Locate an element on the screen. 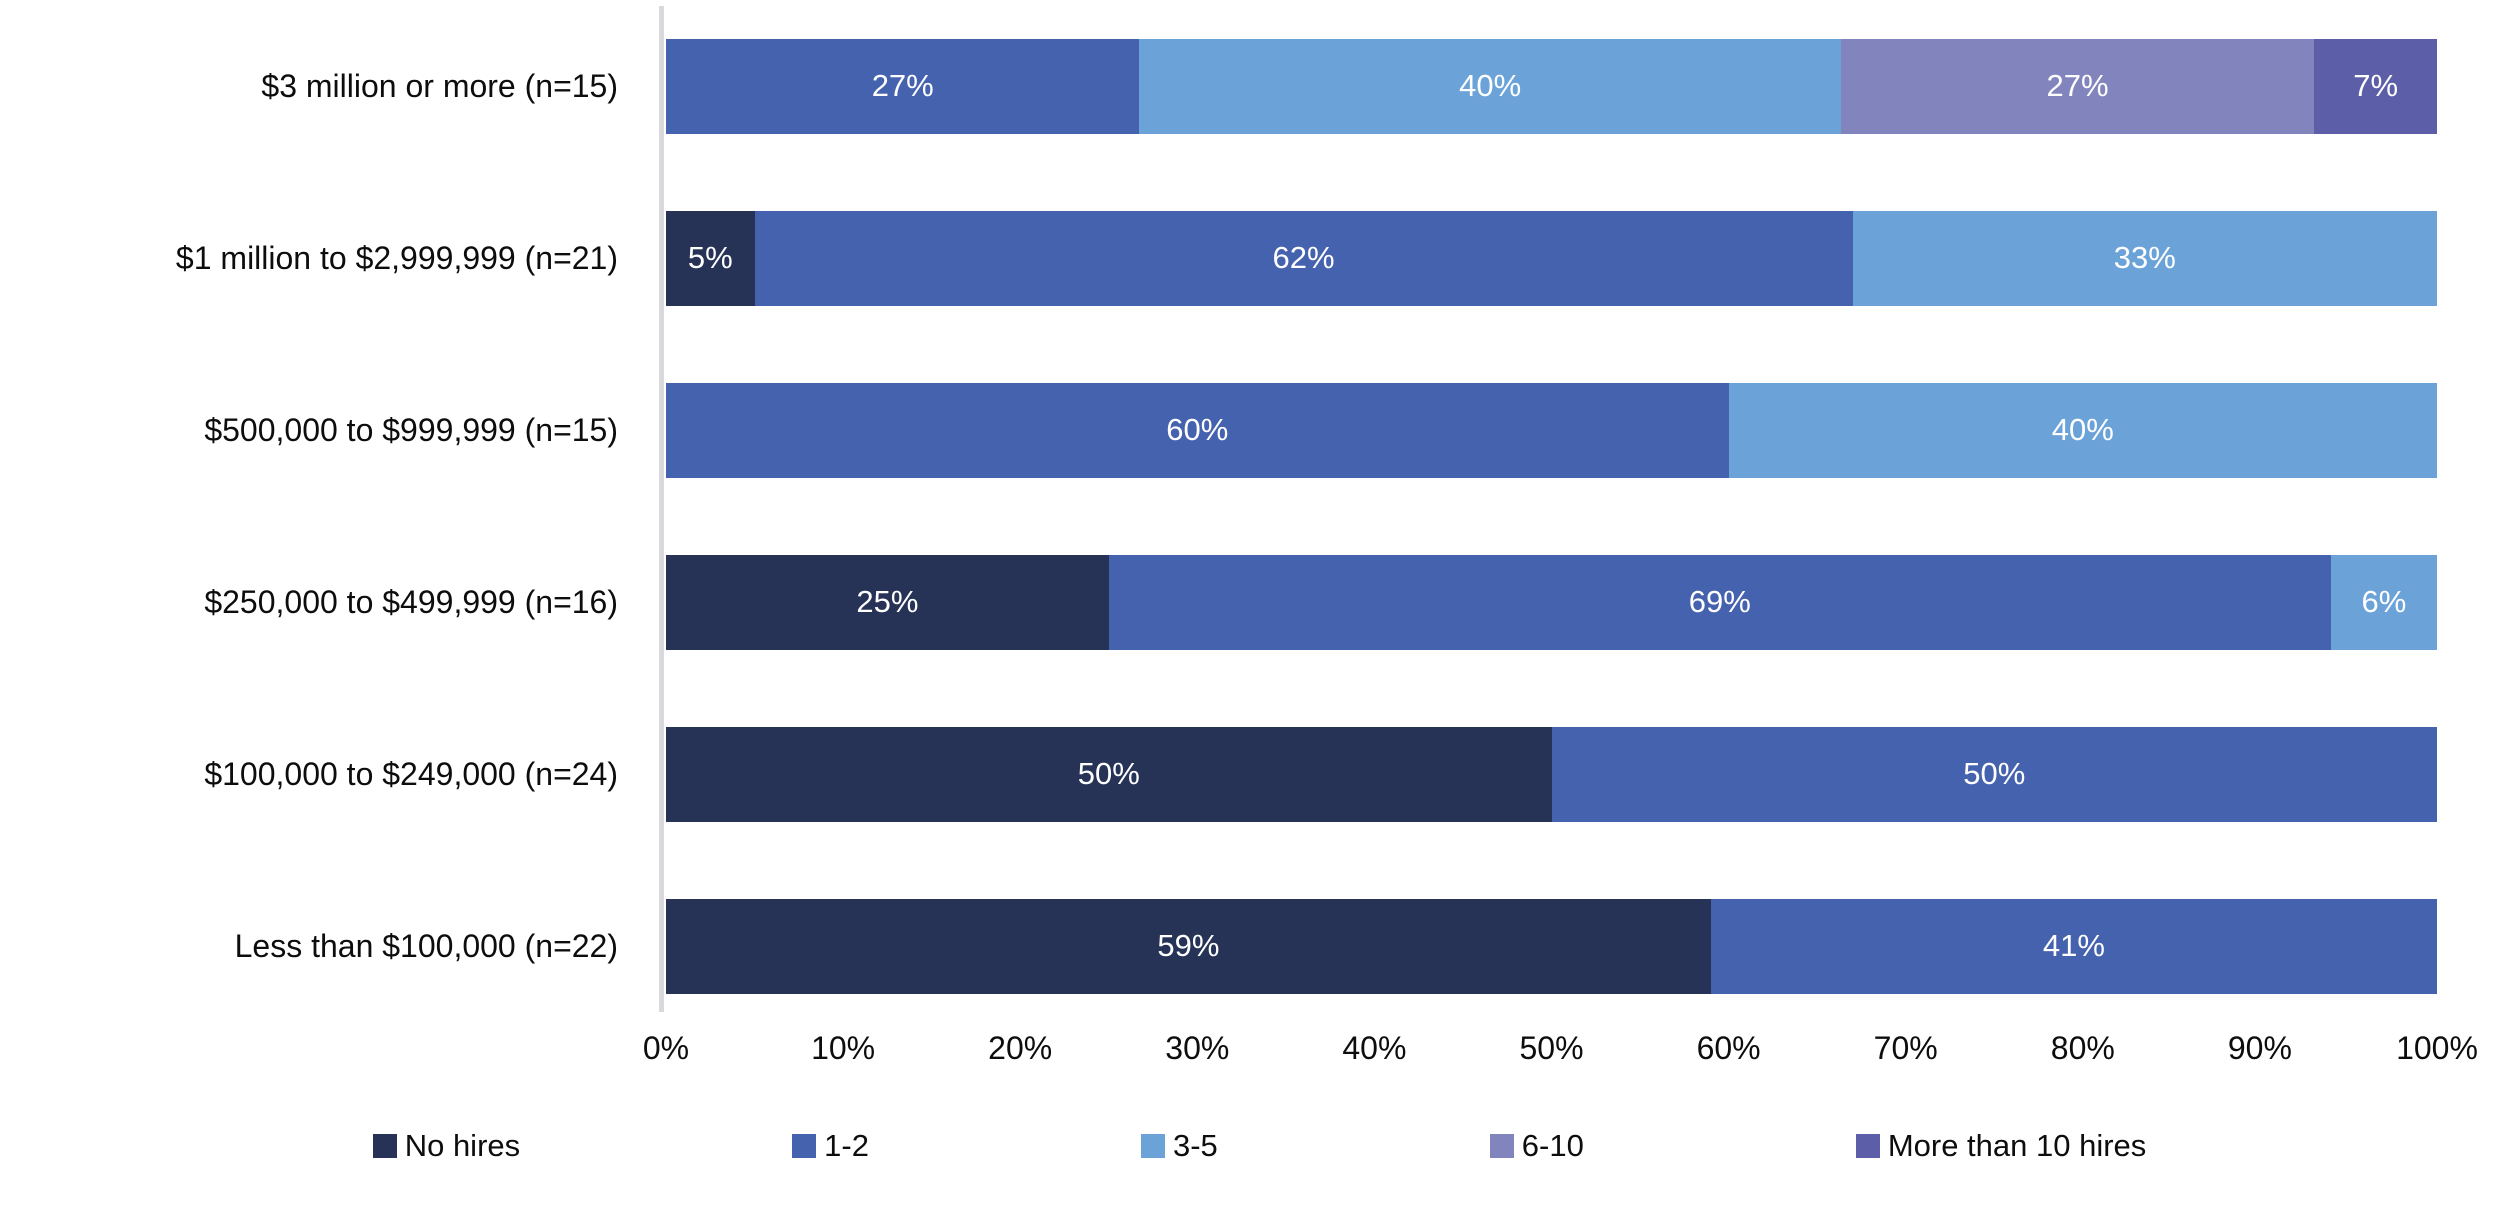 The height and width of the screenshot is (1208, 2519). category-label: $3 million or more (n=15) is located at coordinates (439, 85).